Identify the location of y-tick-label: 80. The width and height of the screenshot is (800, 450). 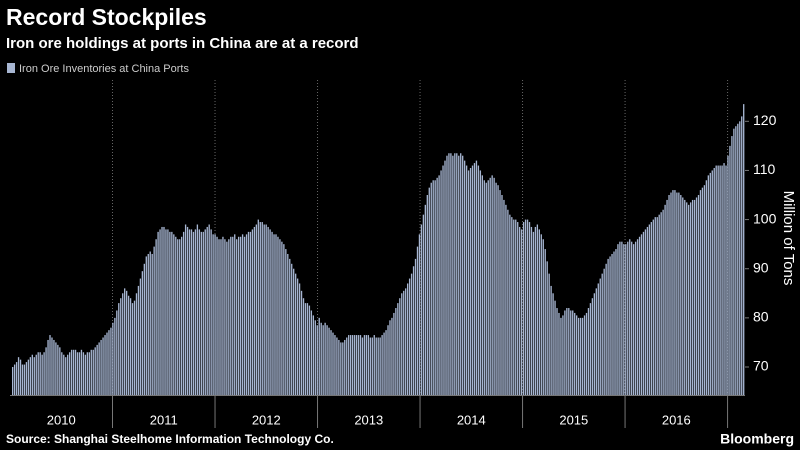
(761, 317).